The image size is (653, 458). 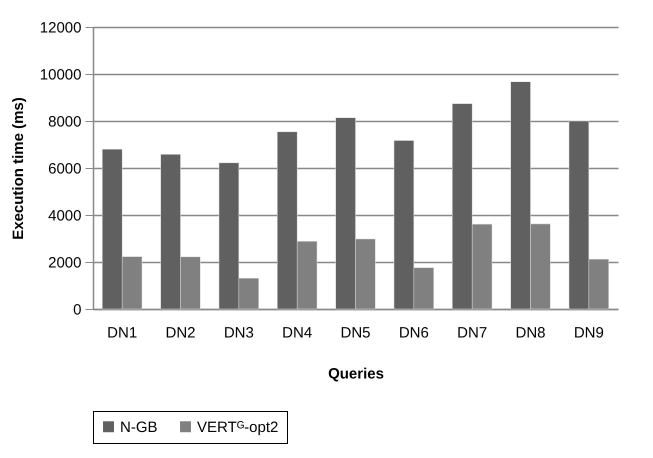 I want to click on x-tick-label: DN6, so click(x=413, y=333).